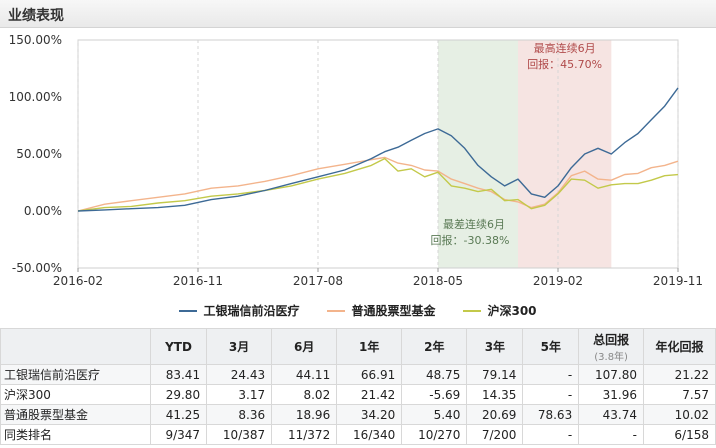 This screenshot has width=716, height=448. What do you see at coordinates (37, 268) in the screenshot?
I see `y-tick-label: -50.00%` at bounding box center [37, 268].